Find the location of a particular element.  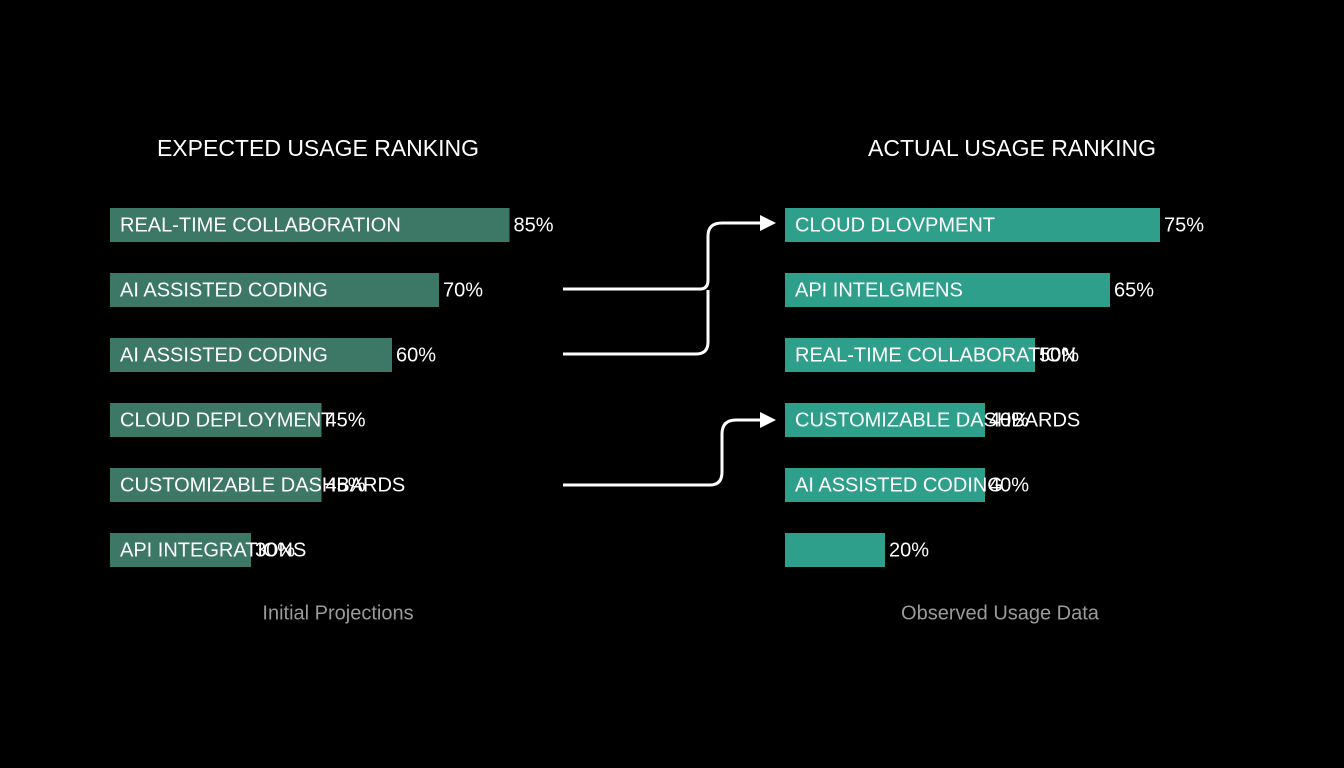

bar-label: CLOUD DLOVPMENT is located at coordinates (895, 225).